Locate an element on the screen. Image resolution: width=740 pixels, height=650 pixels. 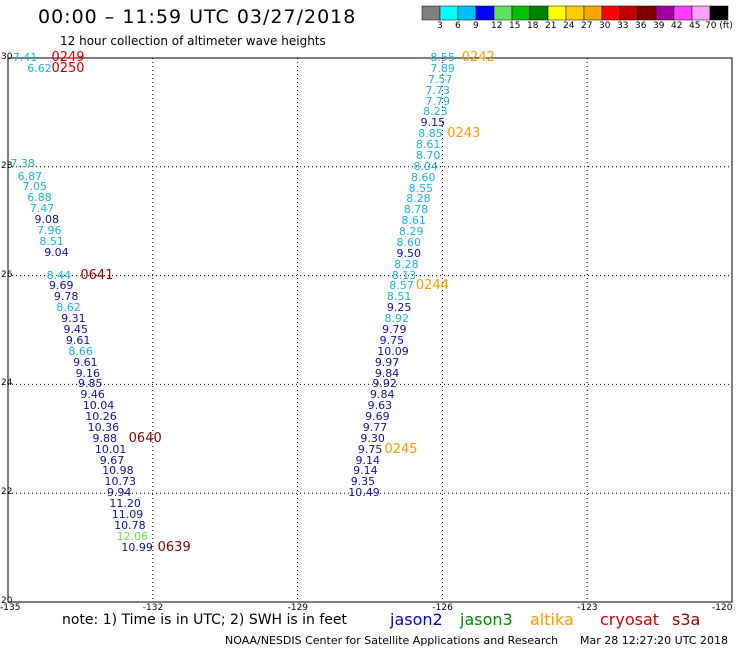
colorbar-tick-label: 36 is located at coordinates (641, 26).